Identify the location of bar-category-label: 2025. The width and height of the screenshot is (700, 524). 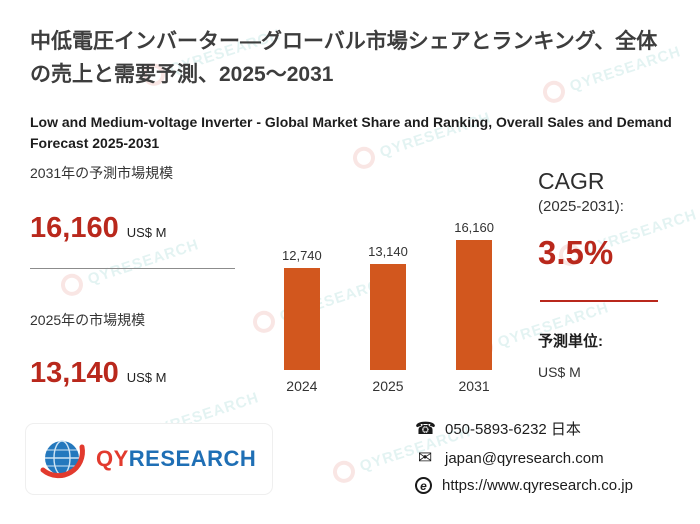
(388, 386).